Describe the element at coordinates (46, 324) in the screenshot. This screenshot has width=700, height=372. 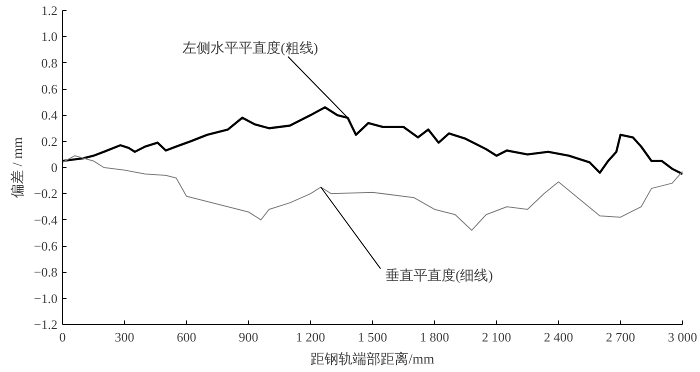
I see `y-tick-label: −1.2` at that location.